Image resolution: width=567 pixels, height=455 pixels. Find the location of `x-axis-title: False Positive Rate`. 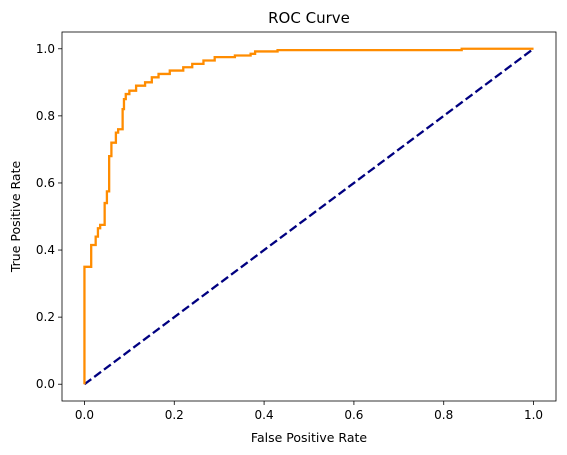

x-axis-title: False Positive Rate is located at coordinates (309, 437).